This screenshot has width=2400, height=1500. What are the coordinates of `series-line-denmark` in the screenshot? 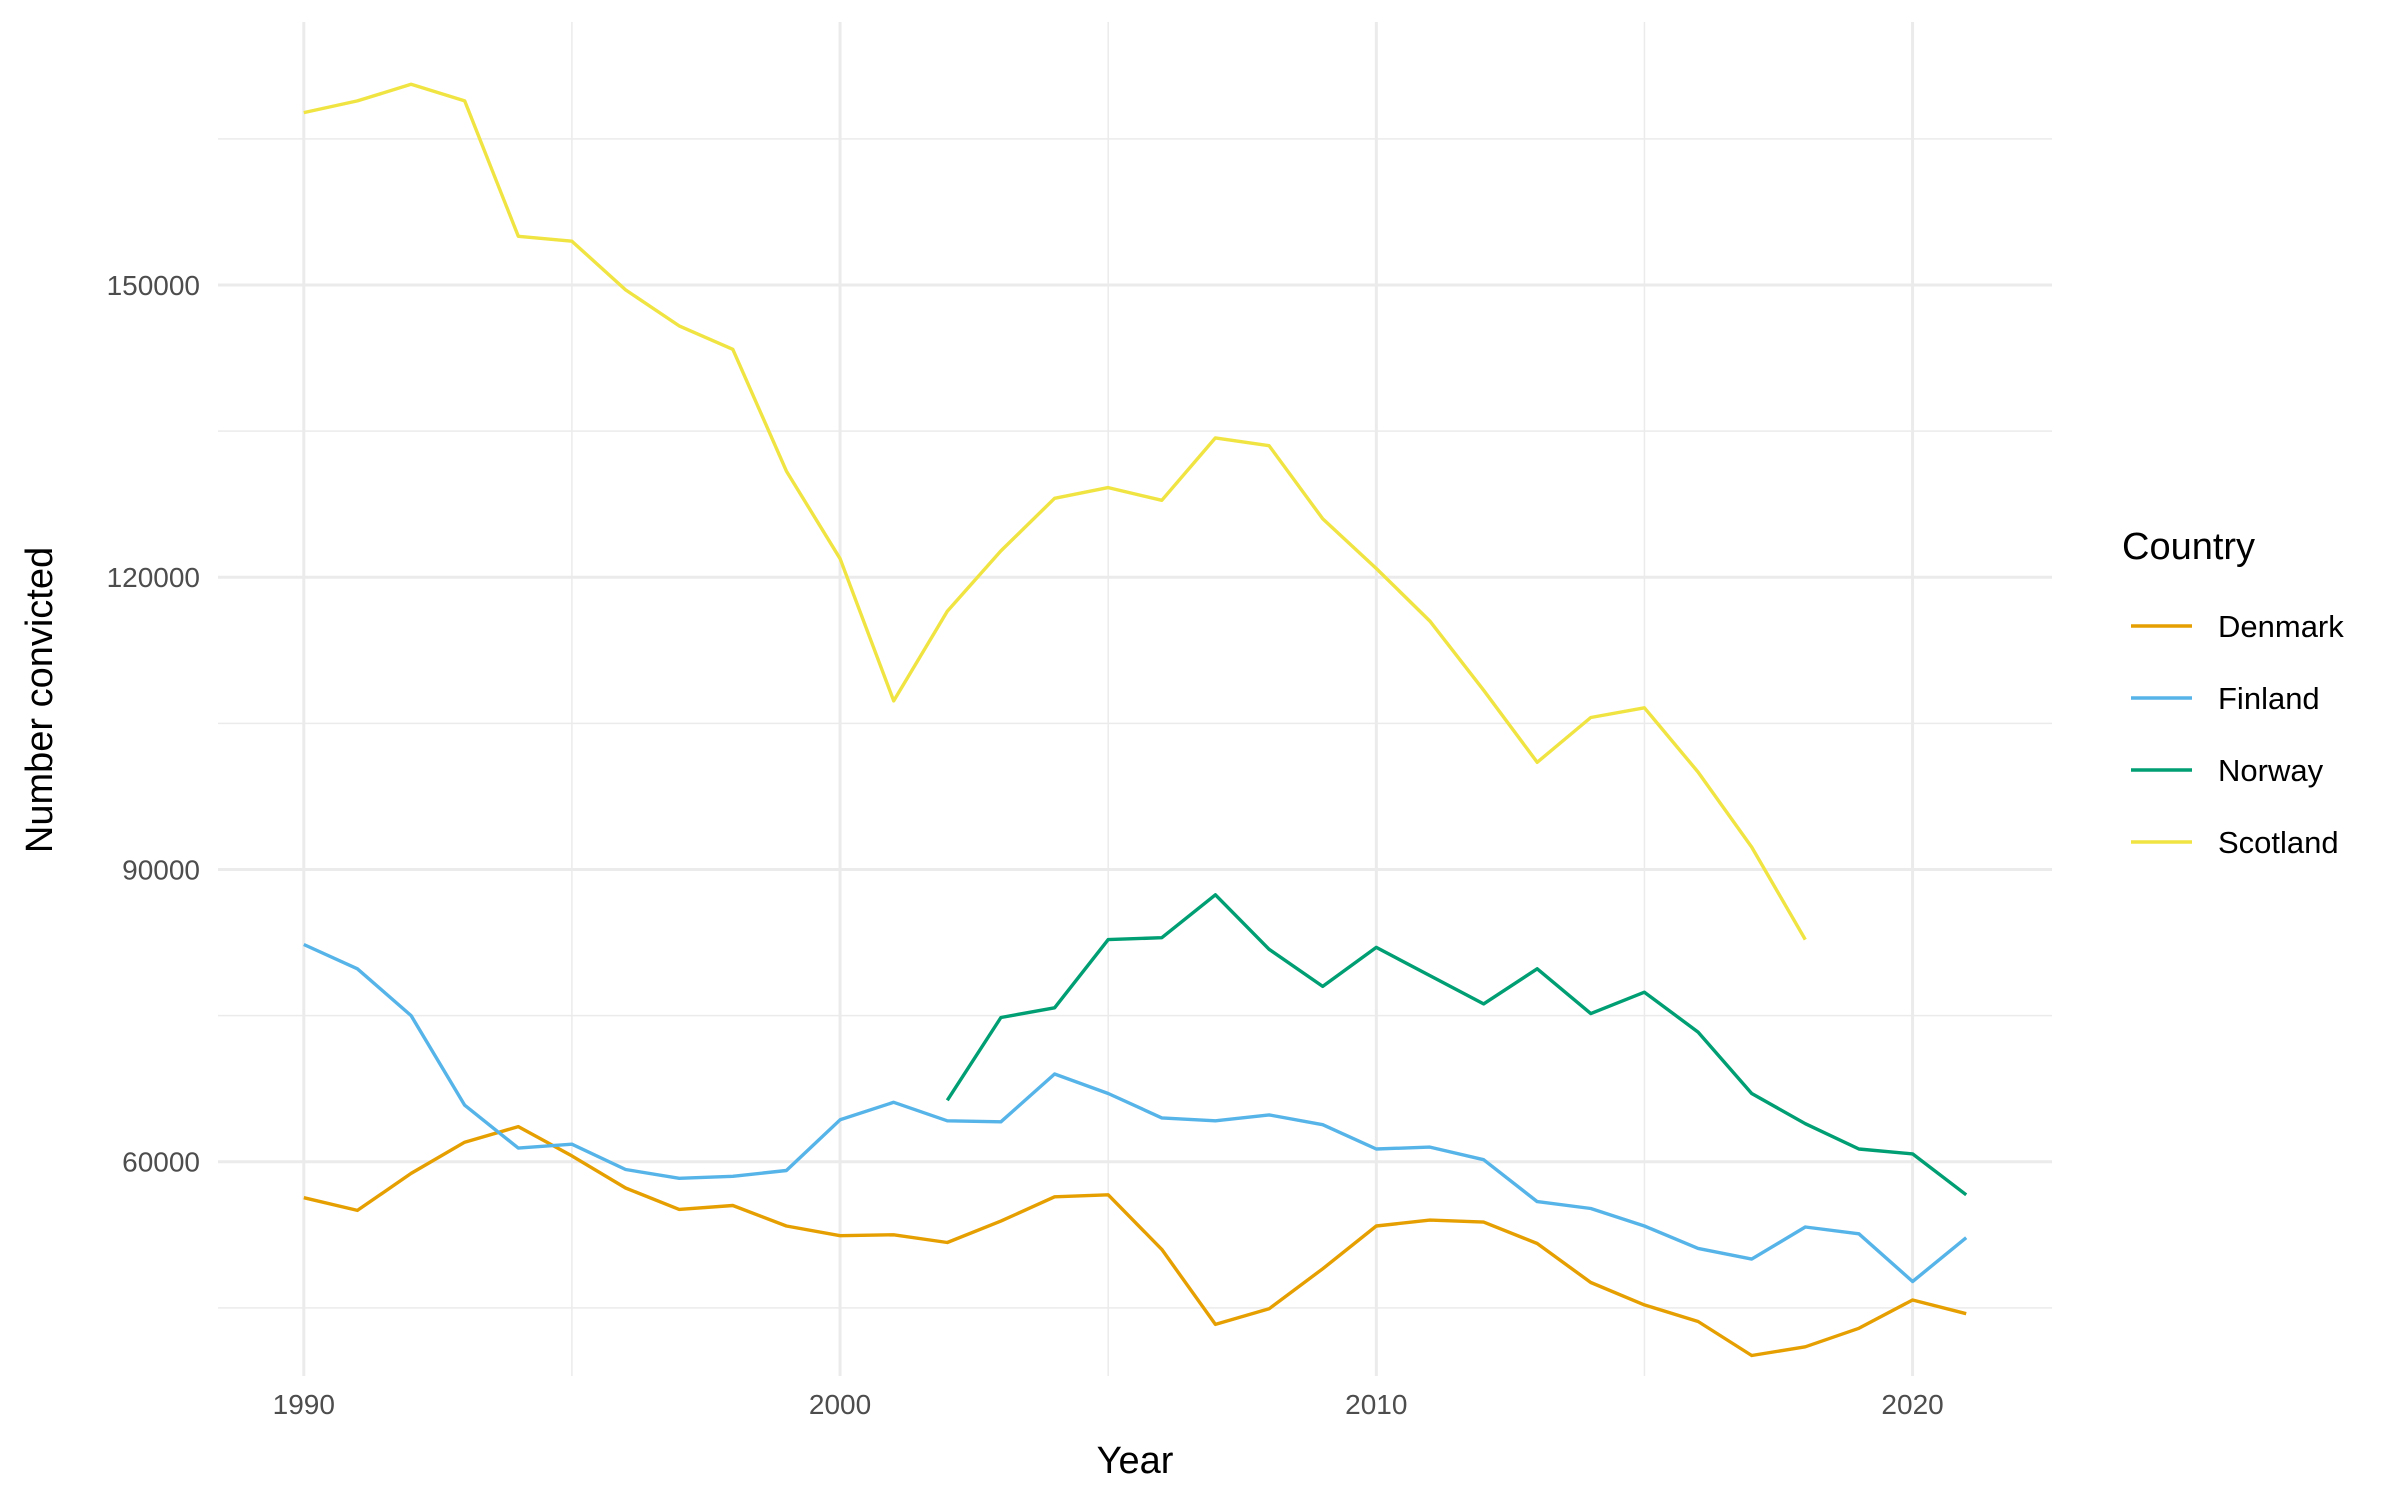 It's located at (1135, 1241).